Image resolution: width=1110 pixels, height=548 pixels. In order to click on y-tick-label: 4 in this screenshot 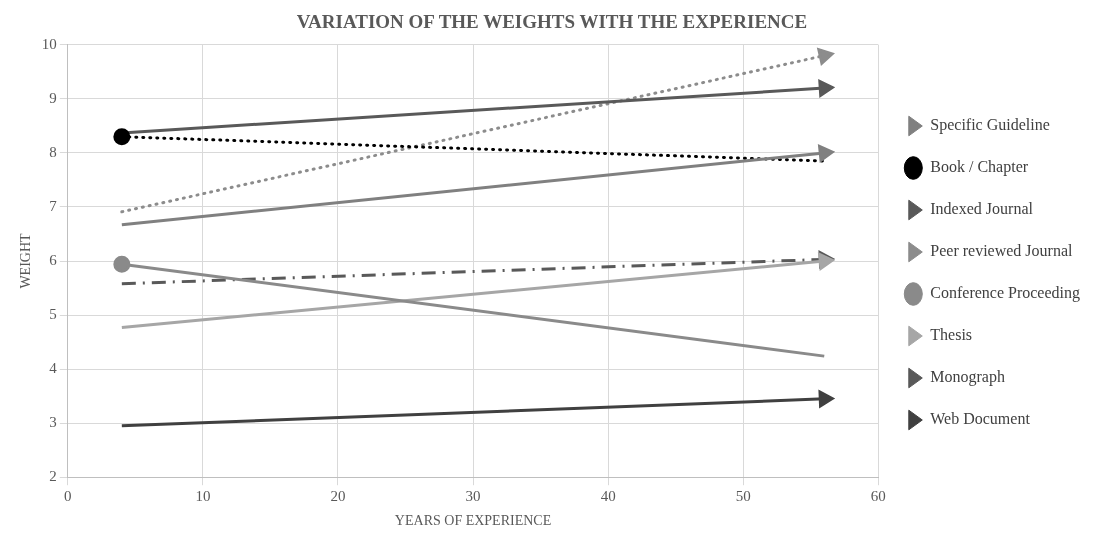, I will do `click(53, 368)`.